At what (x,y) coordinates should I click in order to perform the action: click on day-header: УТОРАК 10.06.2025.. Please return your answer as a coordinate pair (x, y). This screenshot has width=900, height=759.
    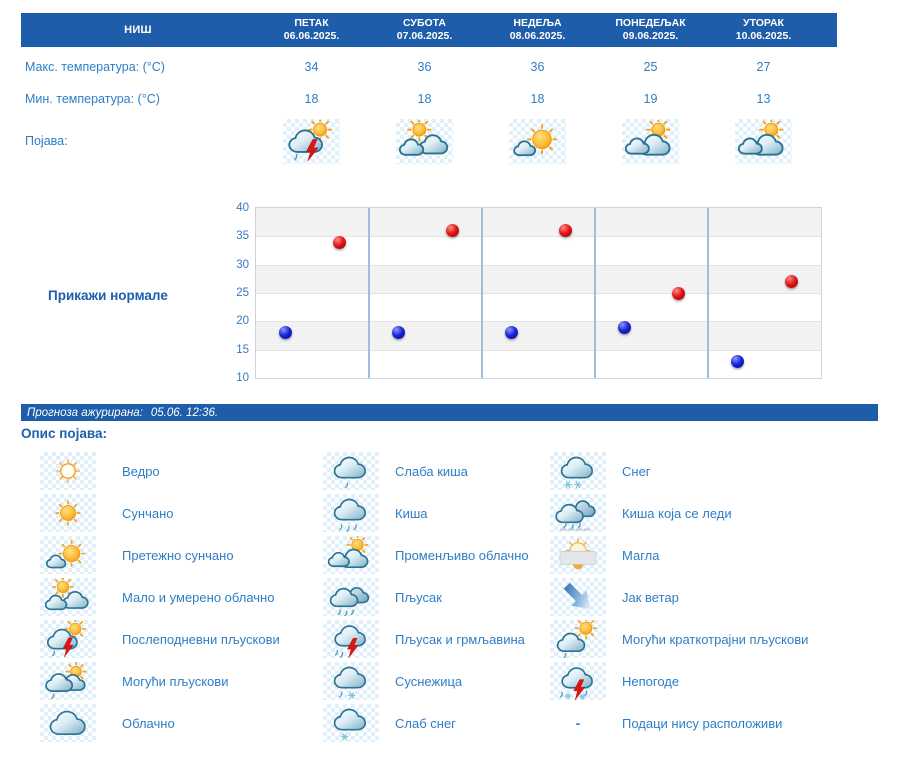
    Looking at the image, I should click on (763, 30).